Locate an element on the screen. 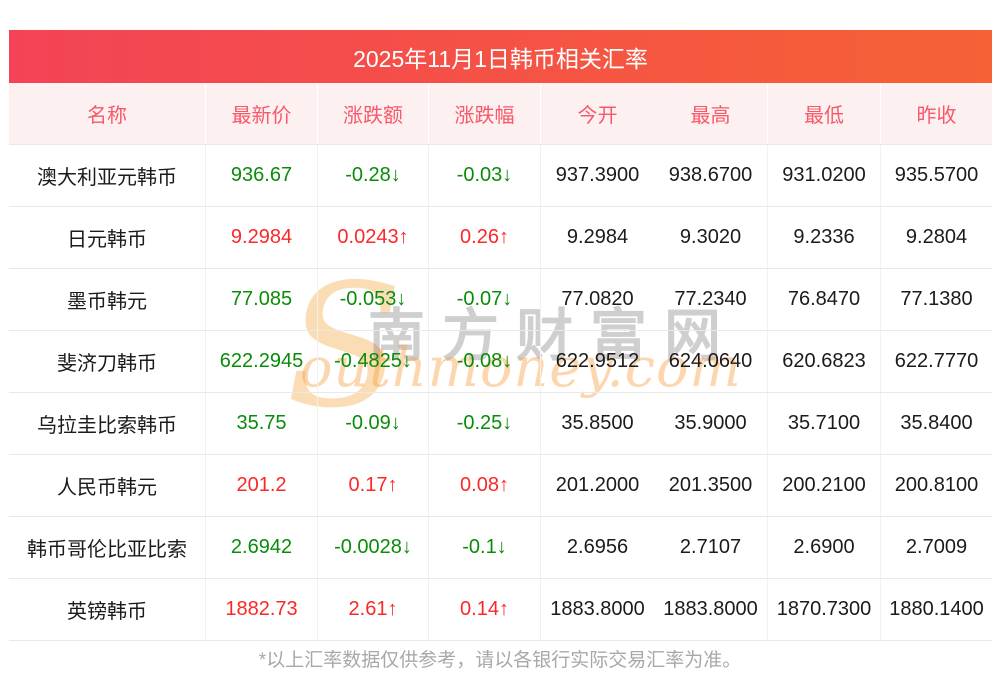 This screenshot has height=697, width=1000. change-amount-cell: 0.0243↑ is located at coordinates (372, 237).